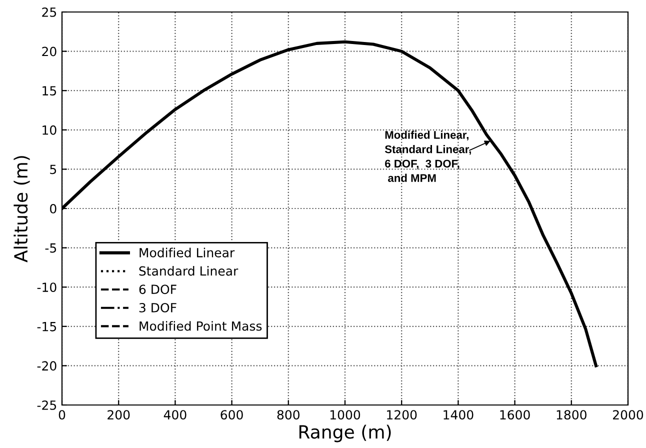  What do you see at coordinates (46, 405) in the screenshot?
I see `y-tick-label: -25` at bounding box center [46, 405].